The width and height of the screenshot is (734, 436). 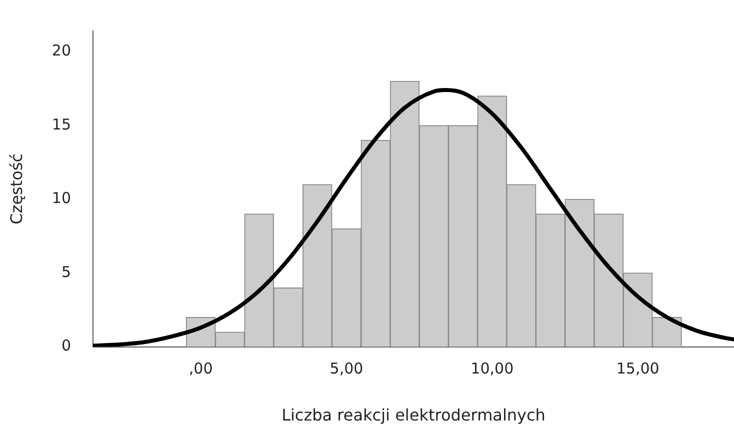 I want to click on y-tick-label: 15, so click(x=61, y=124).